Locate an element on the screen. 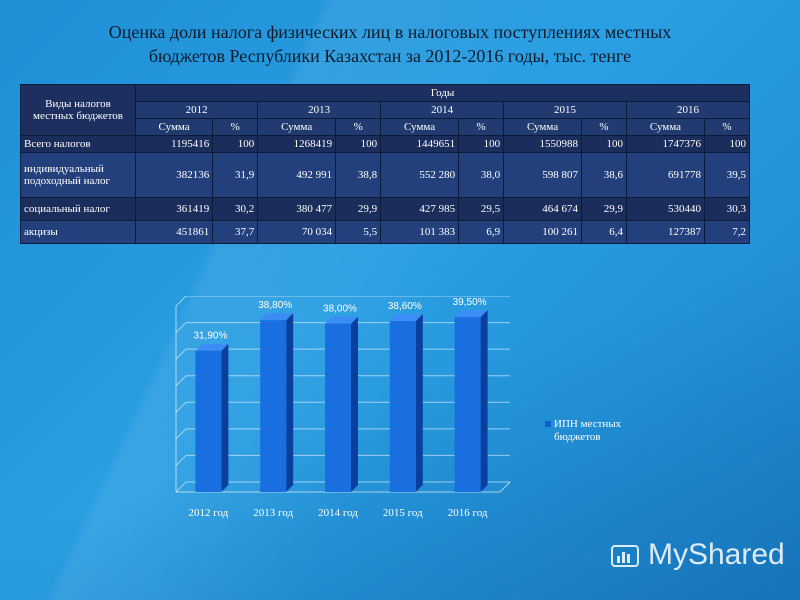 The height and width of the screenshot is (600, 800). x-axis-depth is located at coordinates (505, 487).